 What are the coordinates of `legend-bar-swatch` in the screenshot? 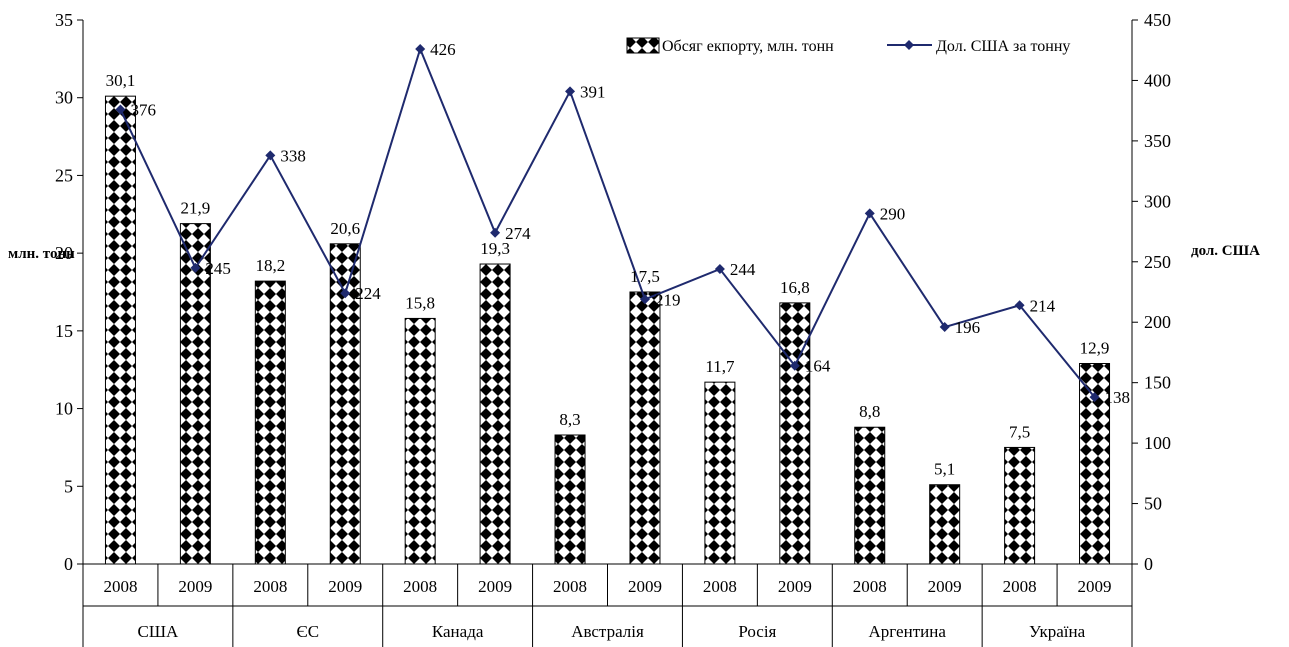 It's located at (643, 45).